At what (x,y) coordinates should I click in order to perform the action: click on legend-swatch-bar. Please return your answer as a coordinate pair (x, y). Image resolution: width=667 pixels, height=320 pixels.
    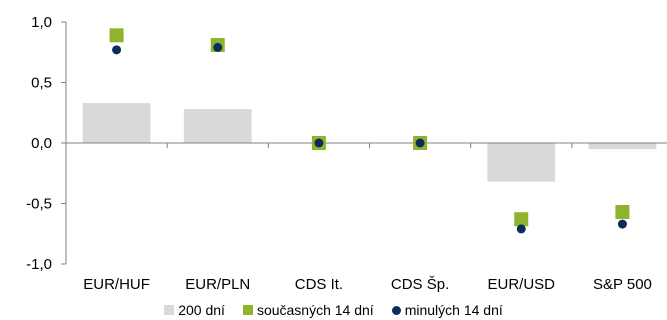
    Looking at the image, I should click on (169, 310).